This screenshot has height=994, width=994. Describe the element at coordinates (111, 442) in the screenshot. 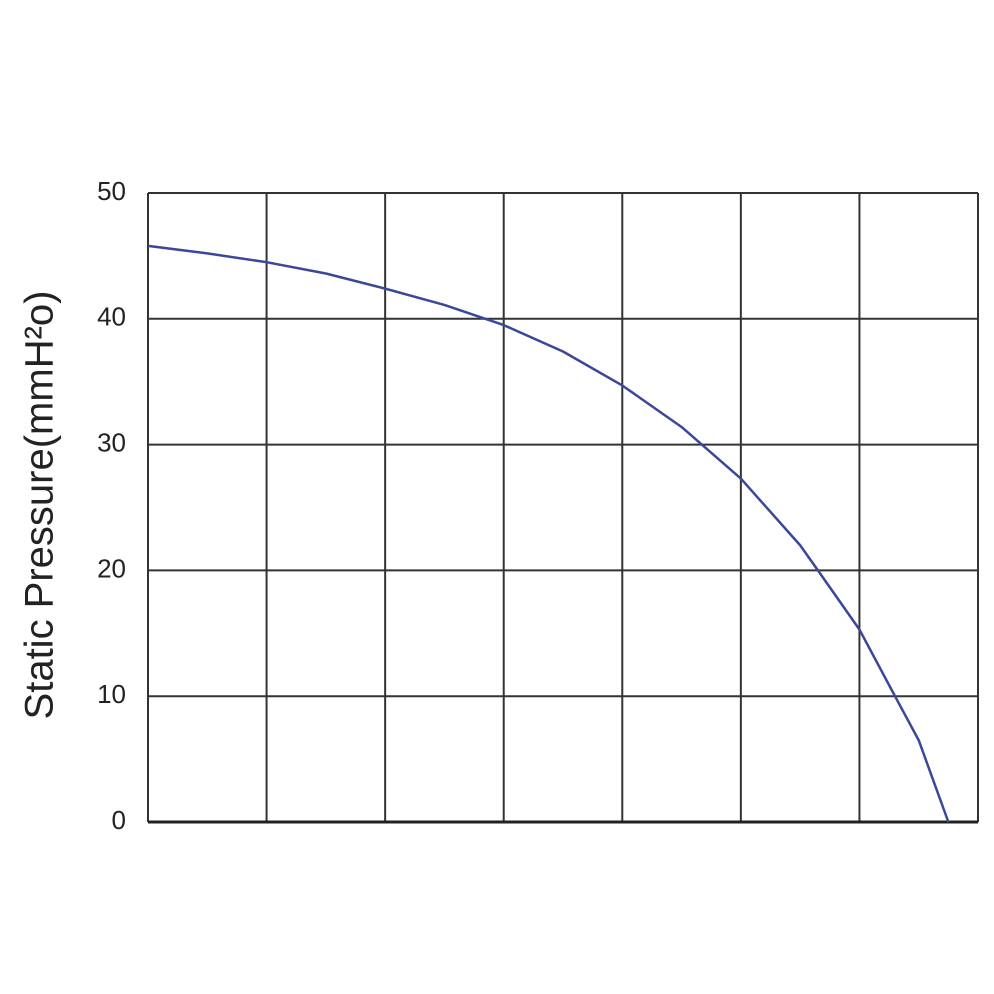

I see `y-tick-label: 30` at that location.